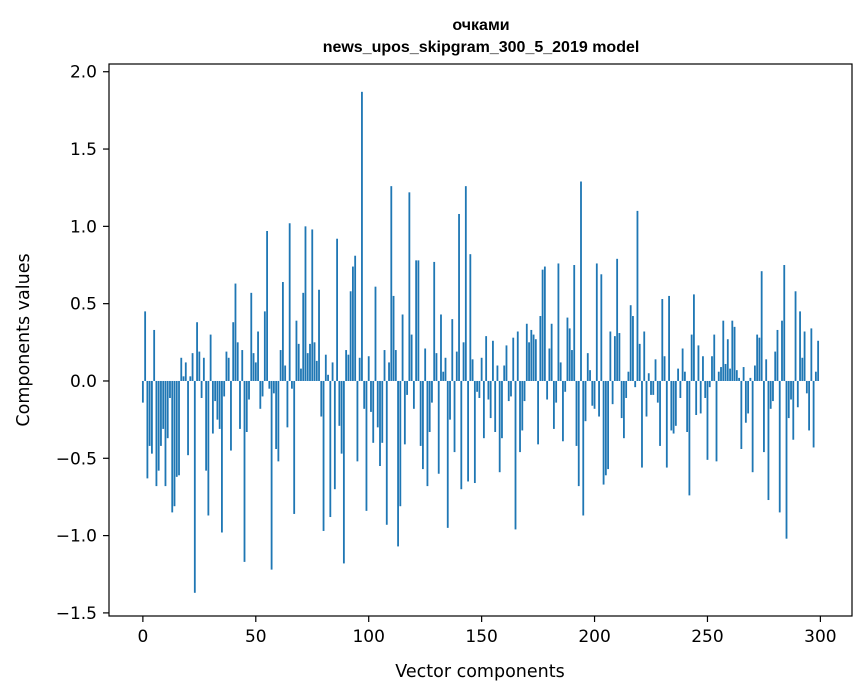 The width and height of the screenshot is (867, 696). Describe the element at coordinates (76, 459) in the screenshot. I see `y-tick-label: −0.5` at that location.